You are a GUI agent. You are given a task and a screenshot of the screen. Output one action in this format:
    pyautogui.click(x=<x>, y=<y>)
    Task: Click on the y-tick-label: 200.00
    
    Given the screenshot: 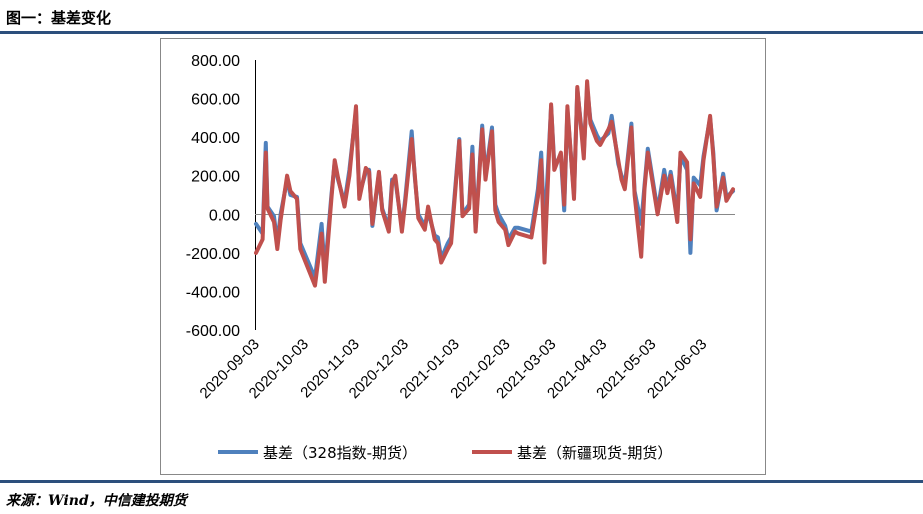 What is the action you would take?
    pyautogui.click(x=215, y=177)
    